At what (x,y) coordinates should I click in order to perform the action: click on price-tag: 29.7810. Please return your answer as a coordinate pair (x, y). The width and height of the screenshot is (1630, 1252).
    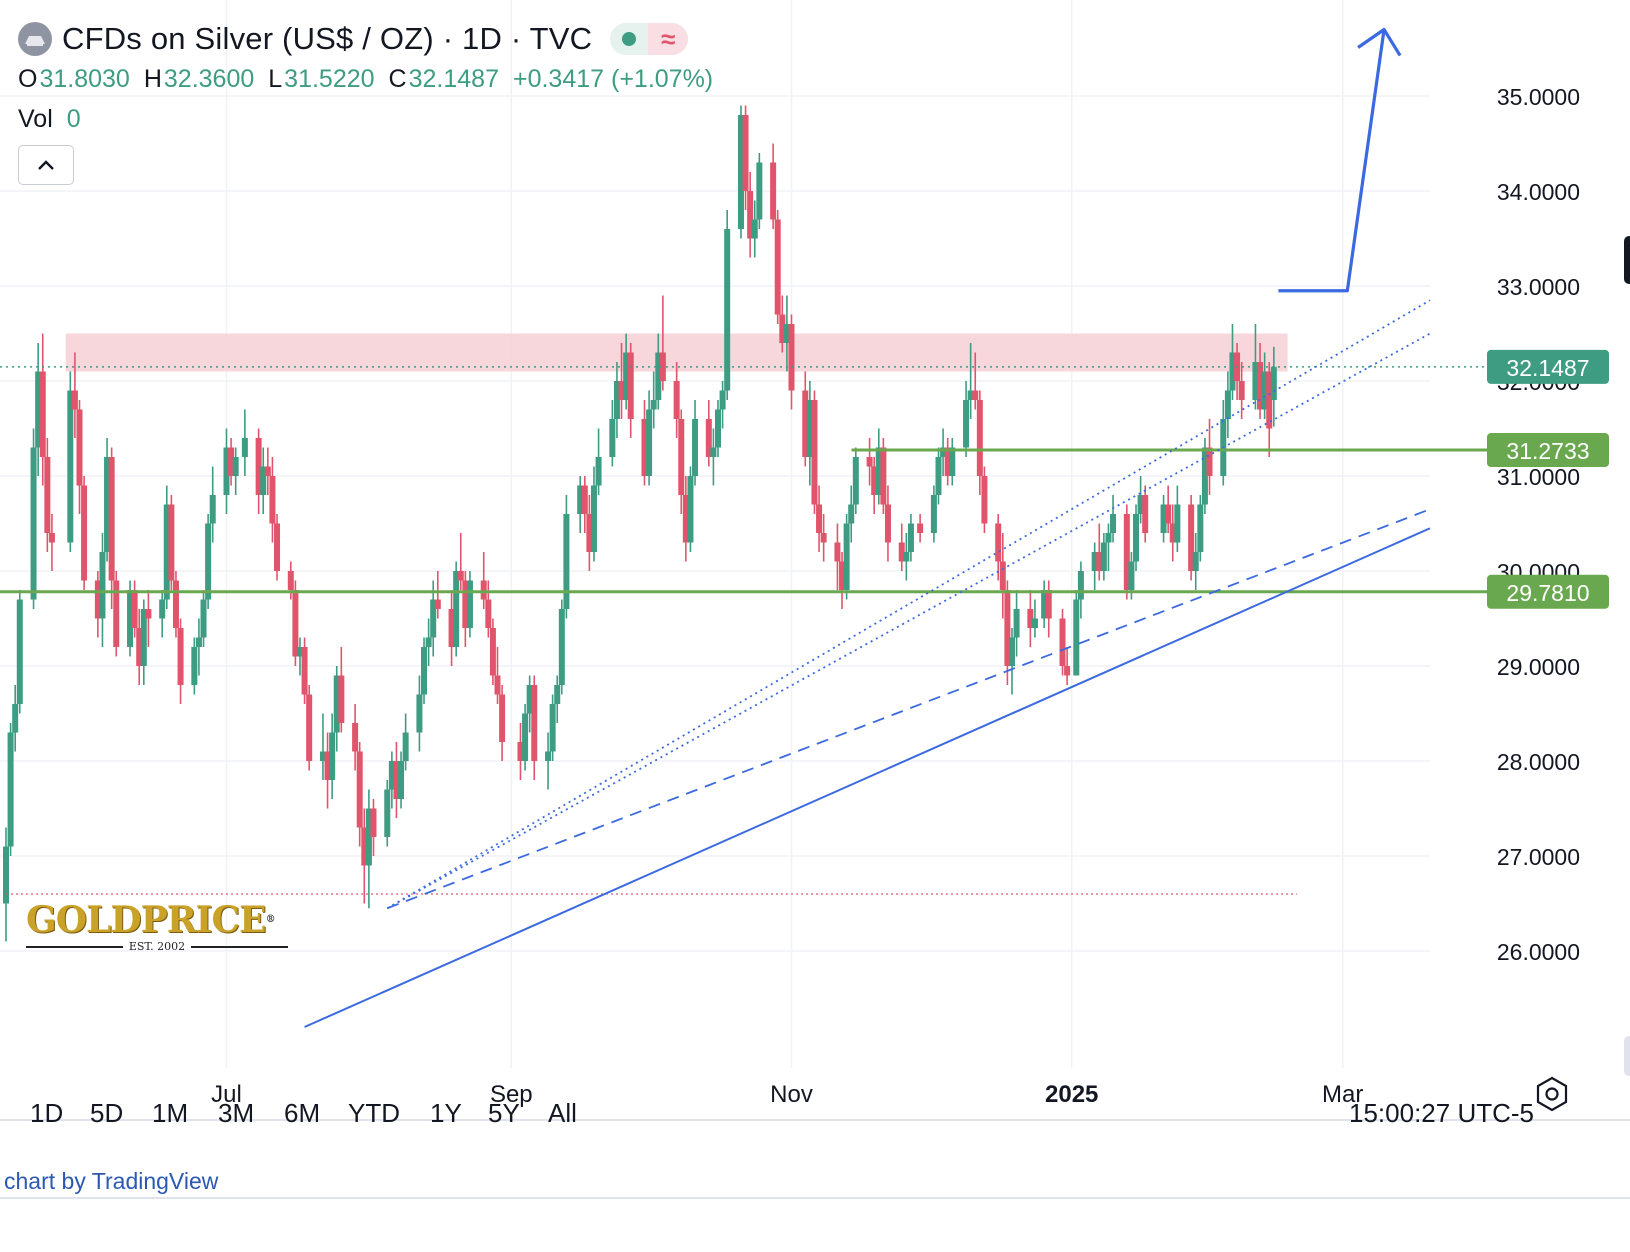
    Looking at the image, I should click on (1548, 591).